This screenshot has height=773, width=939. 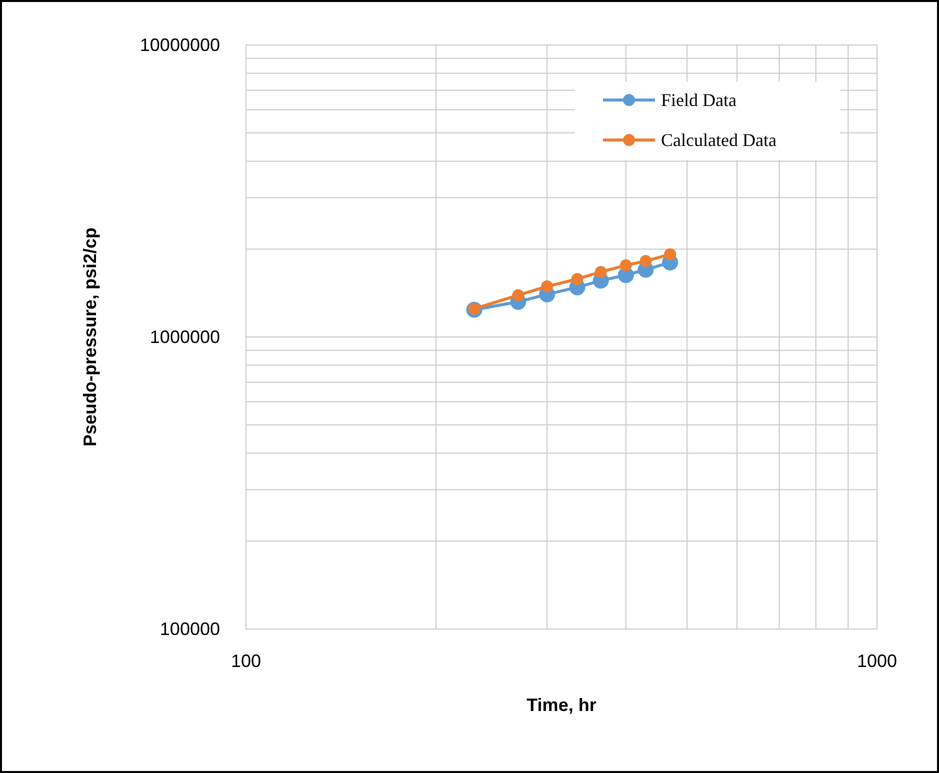 What do you see at coordinates (90, 337) in the screenshot?
I see `y-axis-title: Pseudo-pressure, psi2/cp` at bounding box center [90, 337].